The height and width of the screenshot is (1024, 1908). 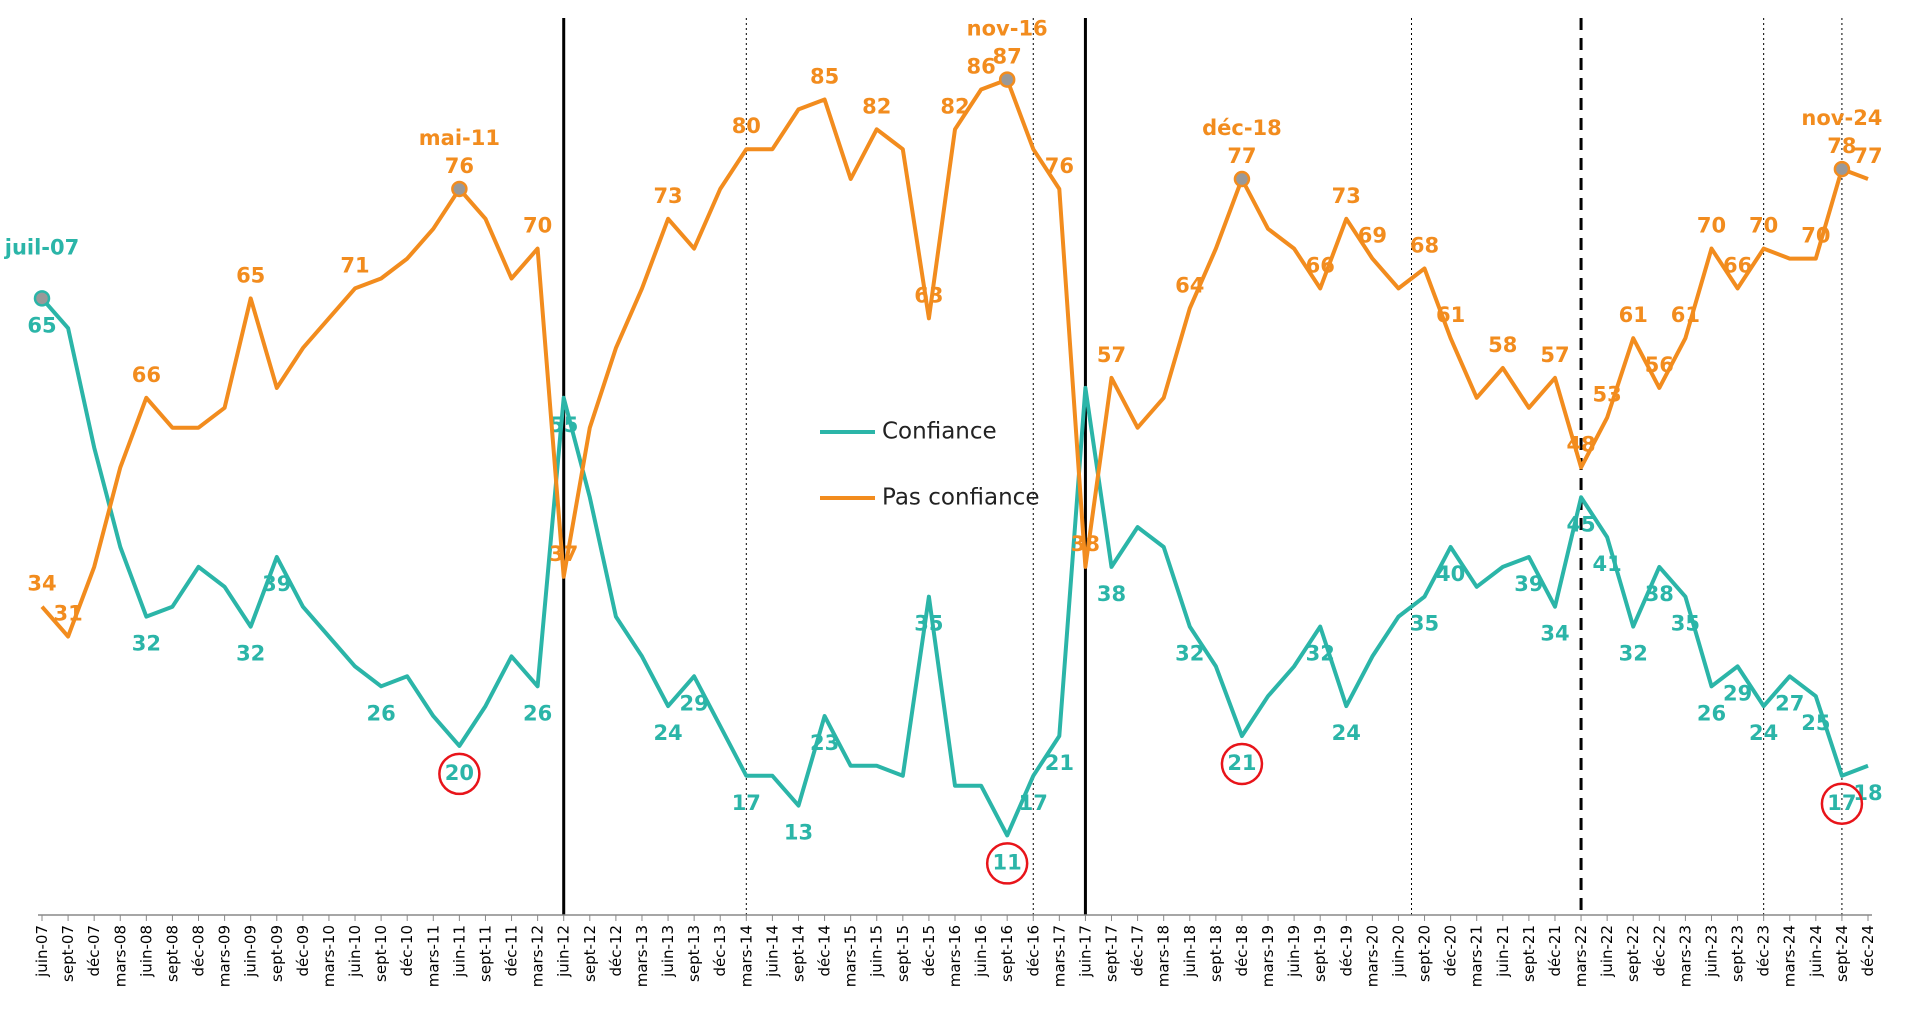 I want to click on data-label: 68, so click(x=1424, y=246).